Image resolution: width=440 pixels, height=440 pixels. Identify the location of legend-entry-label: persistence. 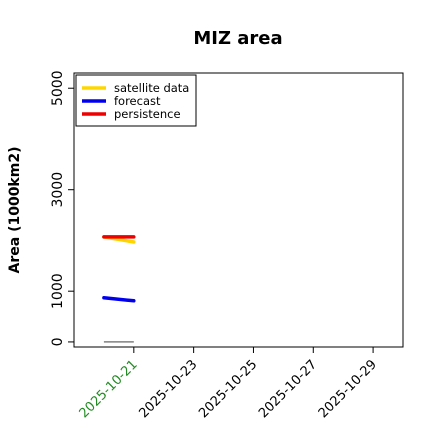
(147, 114).